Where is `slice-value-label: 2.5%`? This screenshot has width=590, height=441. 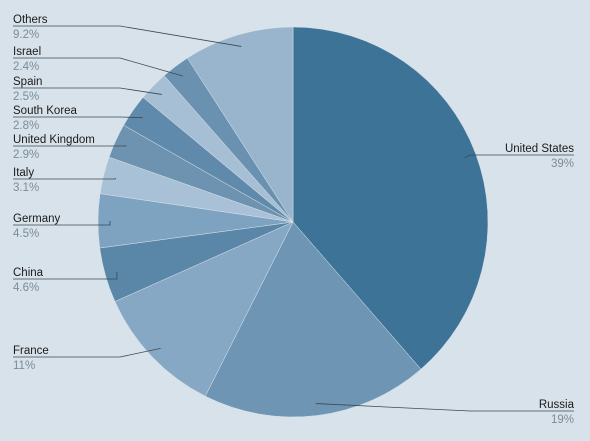 slice-value-label: 2.5% is located at coordinates (26, 97).